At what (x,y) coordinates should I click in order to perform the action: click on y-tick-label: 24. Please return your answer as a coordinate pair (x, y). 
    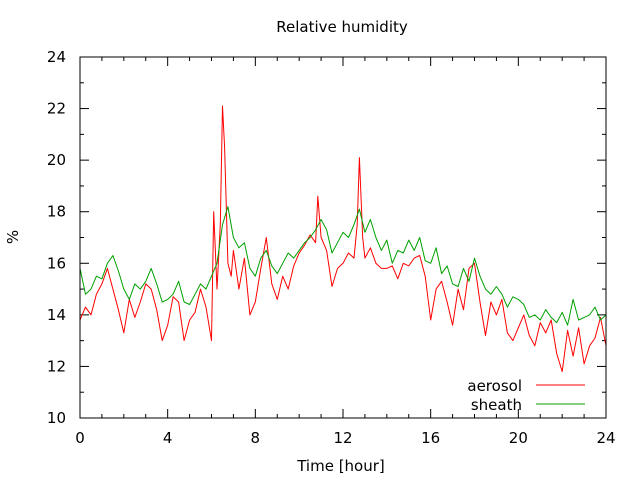
    Looking at the image, I should click on (56, 57).